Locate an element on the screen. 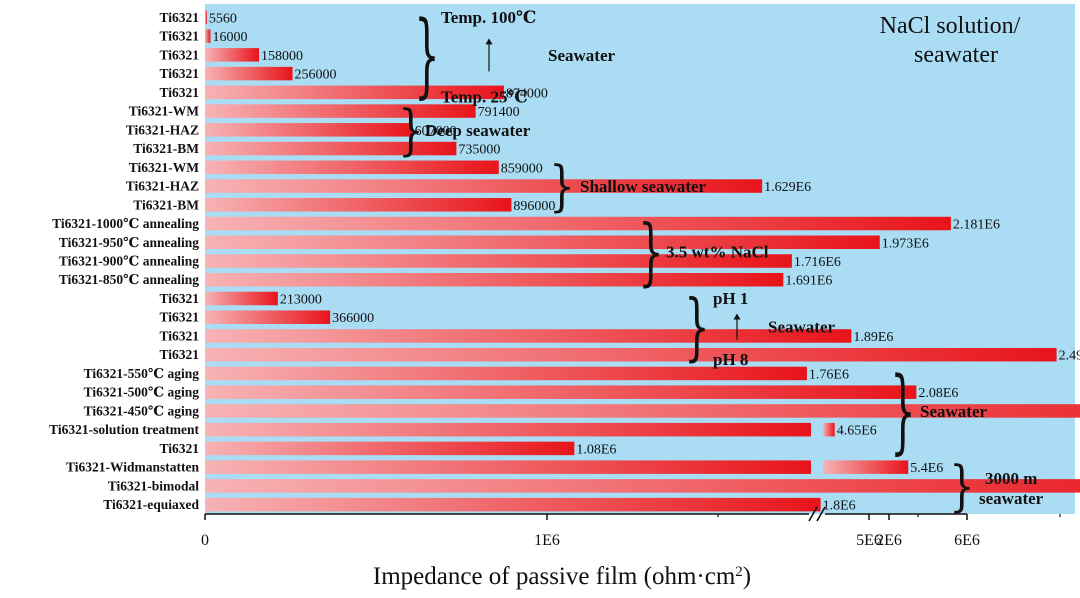 The image size is (1080, 598). x-tick-label: 1E6 is located at coordinates (547, 540).